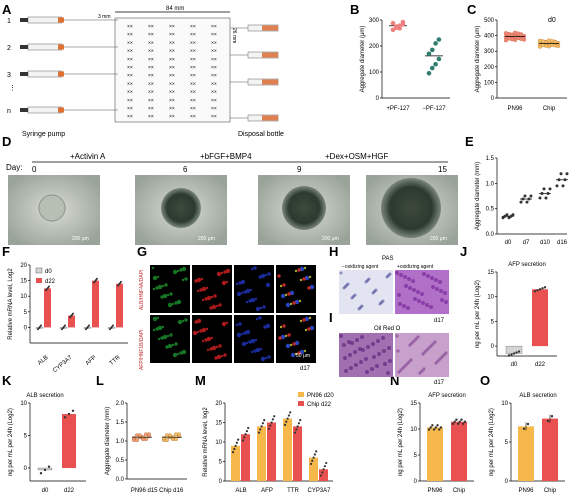  What do you see at coordinates (373, 293) in the screenshot?
I see `nucleus` at bounding box center [373, 293].